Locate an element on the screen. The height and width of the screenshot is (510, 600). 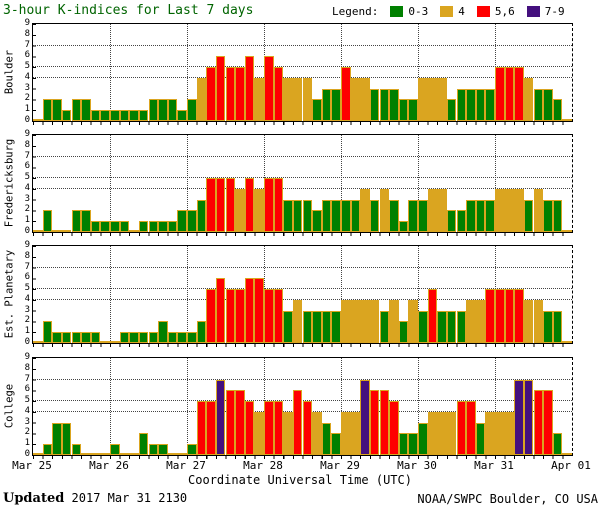
x-axis-title: Coordinate Universal Time (UTC) is located at coordinates (300, 480).